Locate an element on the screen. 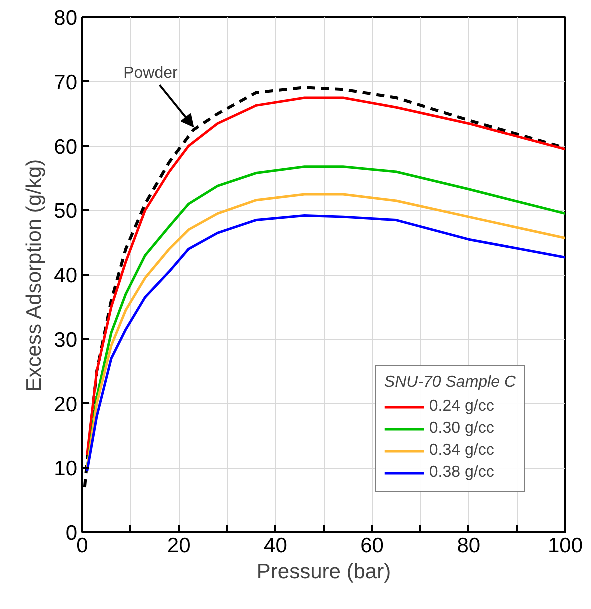  x-tick-label: 20 is located at coordinates (179, 546).